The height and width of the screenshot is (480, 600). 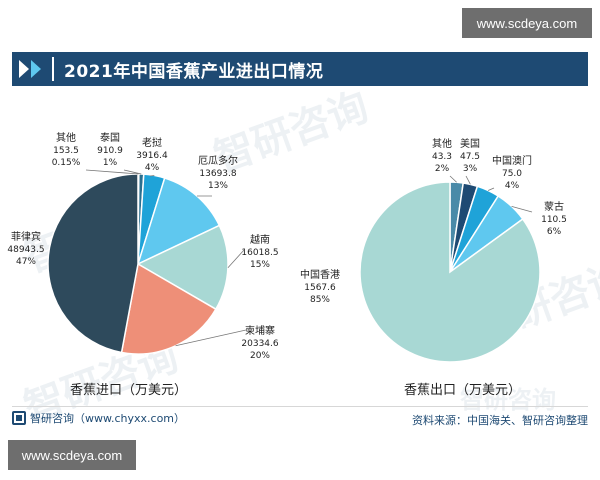 I want to click on title-separator, so click(x=53, y=69).